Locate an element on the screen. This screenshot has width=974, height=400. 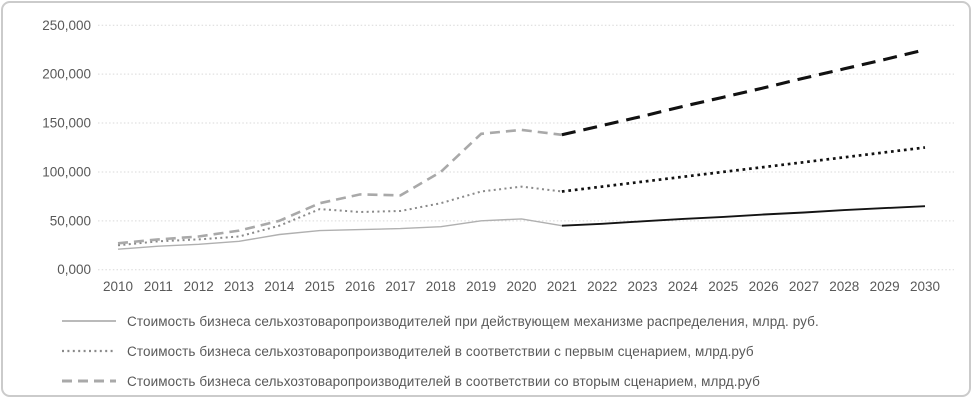
x-tick-label: 2030 is located at coordinates (925, 286).